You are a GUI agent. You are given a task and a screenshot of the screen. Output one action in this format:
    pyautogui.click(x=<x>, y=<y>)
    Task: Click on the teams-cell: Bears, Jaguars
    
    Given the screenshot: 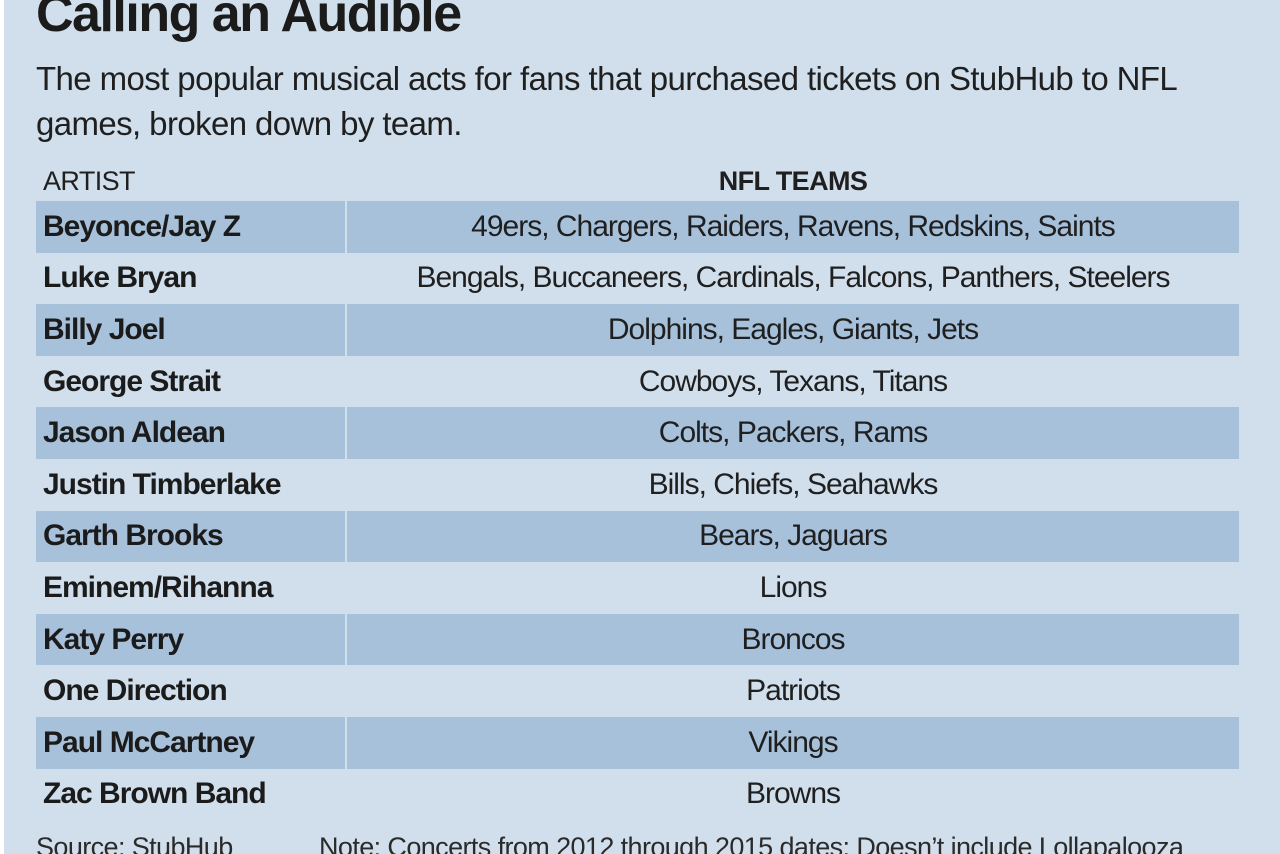 What is the action you would take?
    pyautogui.click(x=793, y=536)
    